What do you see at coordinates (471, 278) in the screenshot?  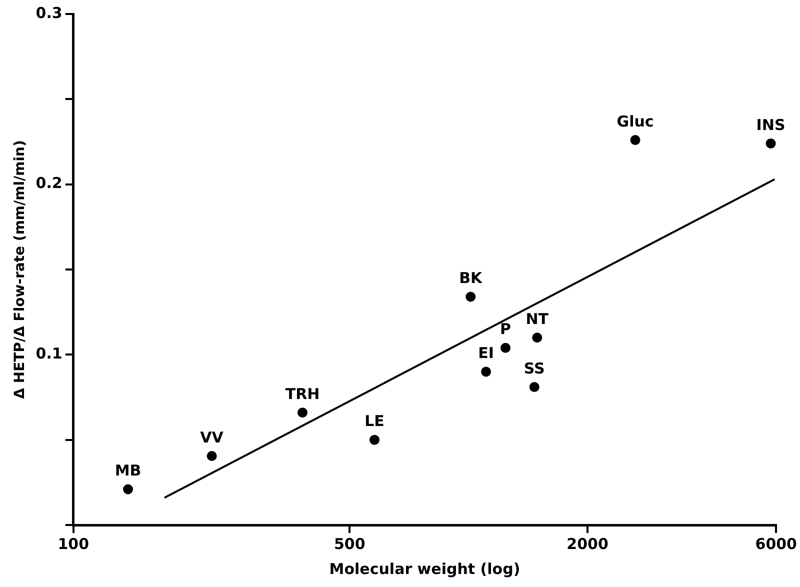 I see `annotation: BK` at bounding box center [471, 278].